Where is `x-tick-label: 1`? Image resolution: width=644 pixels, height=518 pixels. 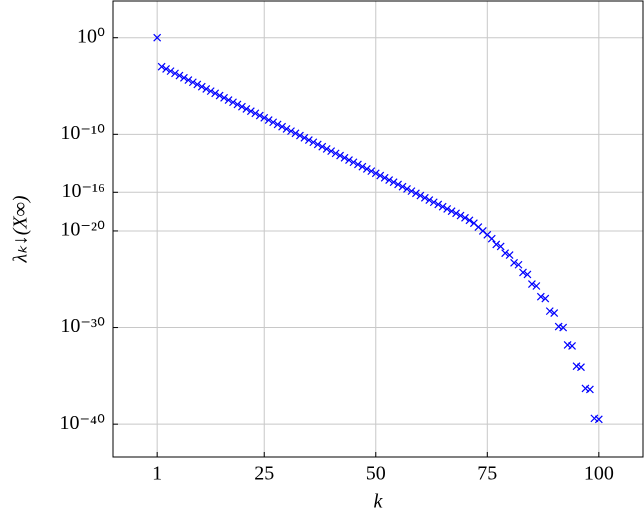
x-tick-label: 1 is located at coordinates (157, 474).